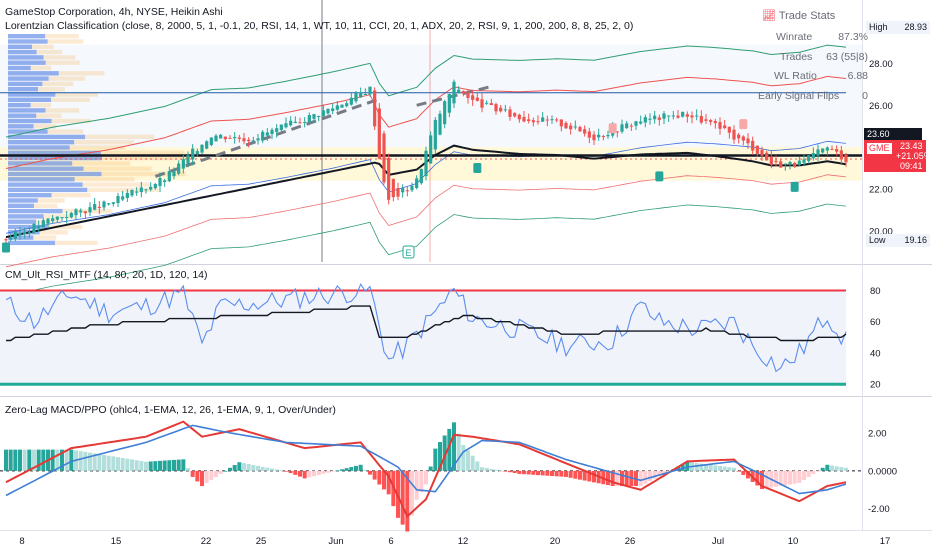  I want to click on rsi-panel-title: CM_Ult_RSI_MTF (14, 80, 20, 1D, 120, 14), so click(106, 275).